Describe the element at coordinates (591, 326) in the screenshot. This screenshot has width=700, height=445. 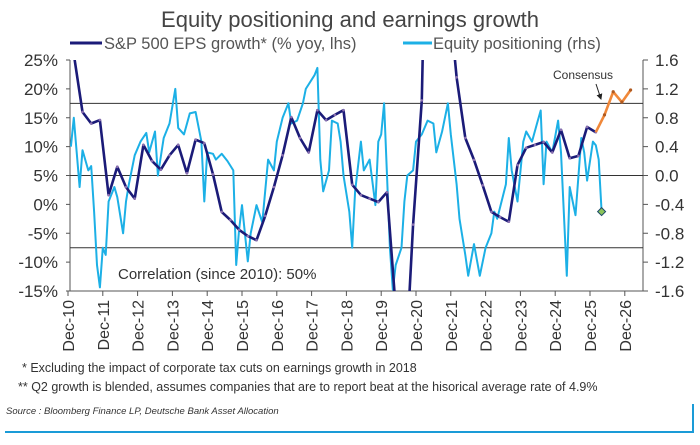
I see `x-axis-tick-label: Dec-25` at that location.